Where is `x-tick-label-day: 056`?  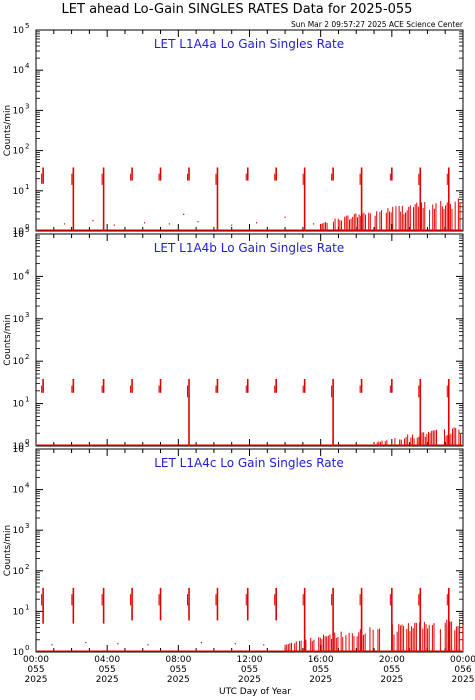
x-tick-label-day: 056 is located at coordinates (462, 670).